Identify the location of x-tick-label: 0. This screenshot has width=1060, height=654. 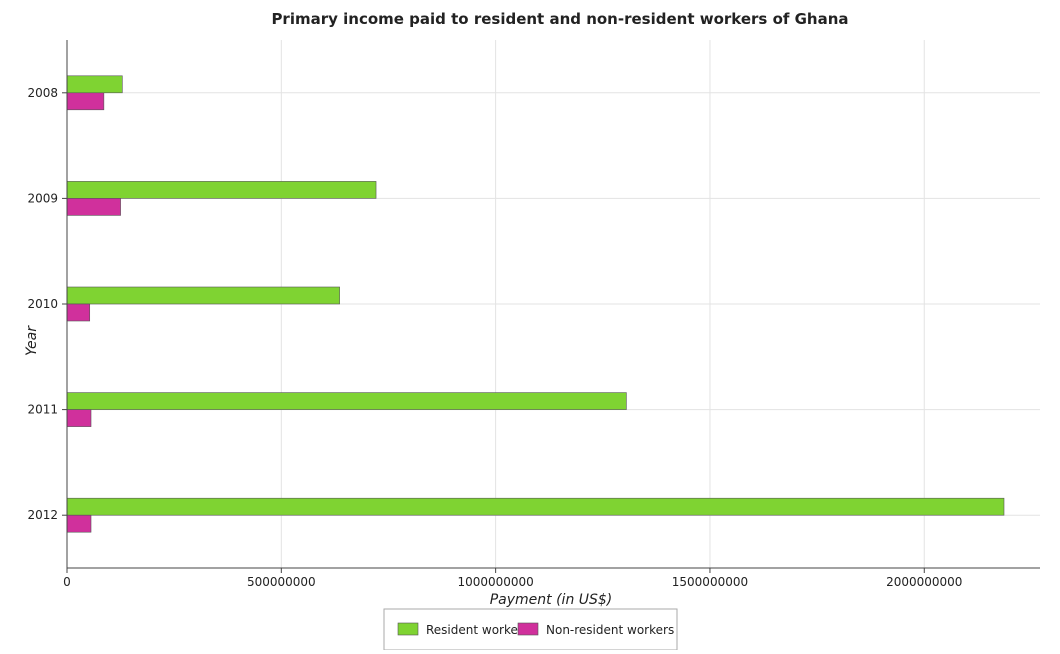
(67, 582).